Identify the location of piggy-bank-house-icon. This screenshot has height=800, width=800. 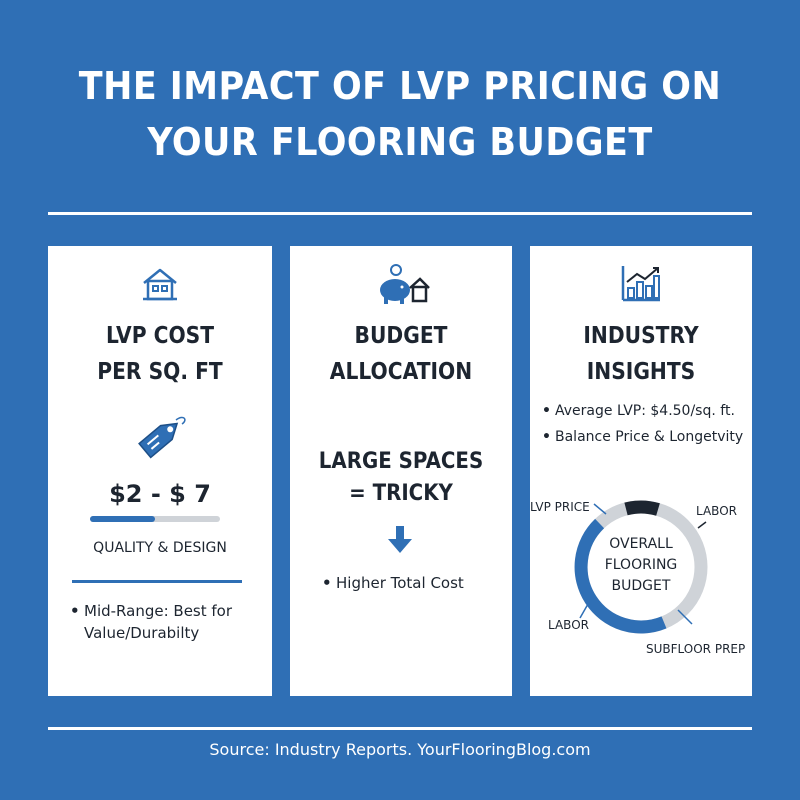
(405, 284).